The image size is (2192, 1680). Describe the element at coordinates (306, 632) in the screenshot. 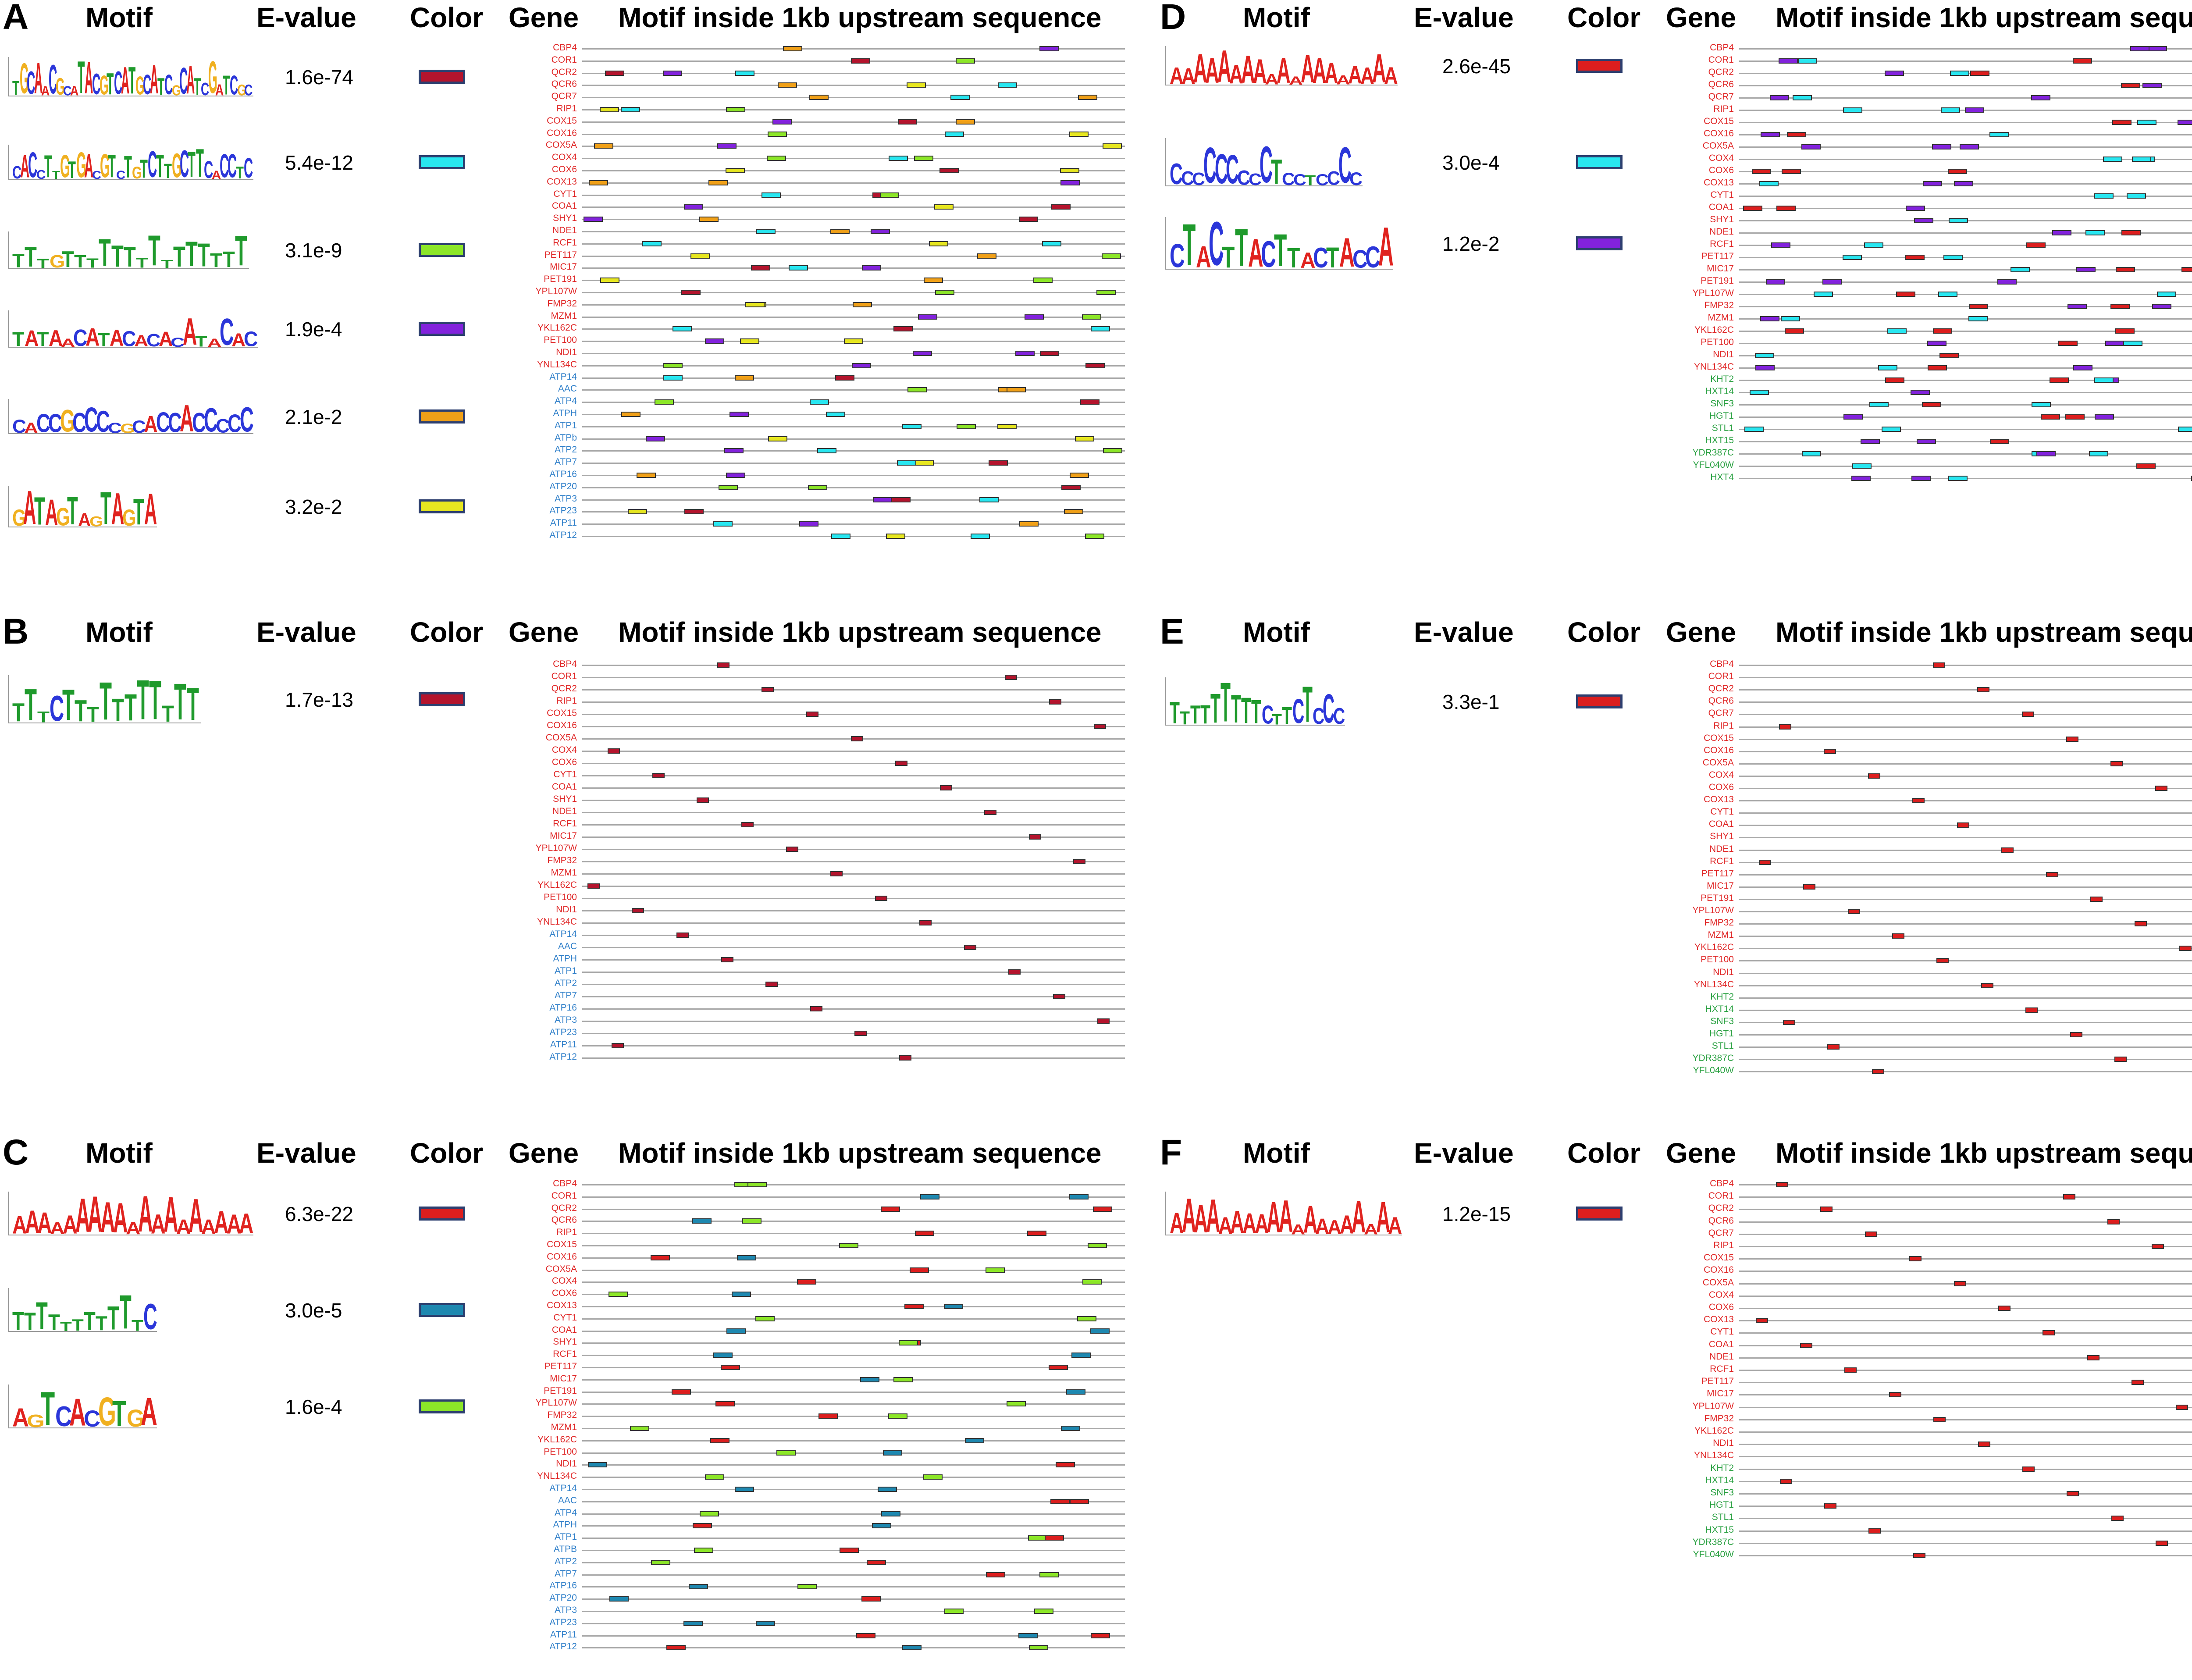

I see `evalue-header: E-value` at that location.